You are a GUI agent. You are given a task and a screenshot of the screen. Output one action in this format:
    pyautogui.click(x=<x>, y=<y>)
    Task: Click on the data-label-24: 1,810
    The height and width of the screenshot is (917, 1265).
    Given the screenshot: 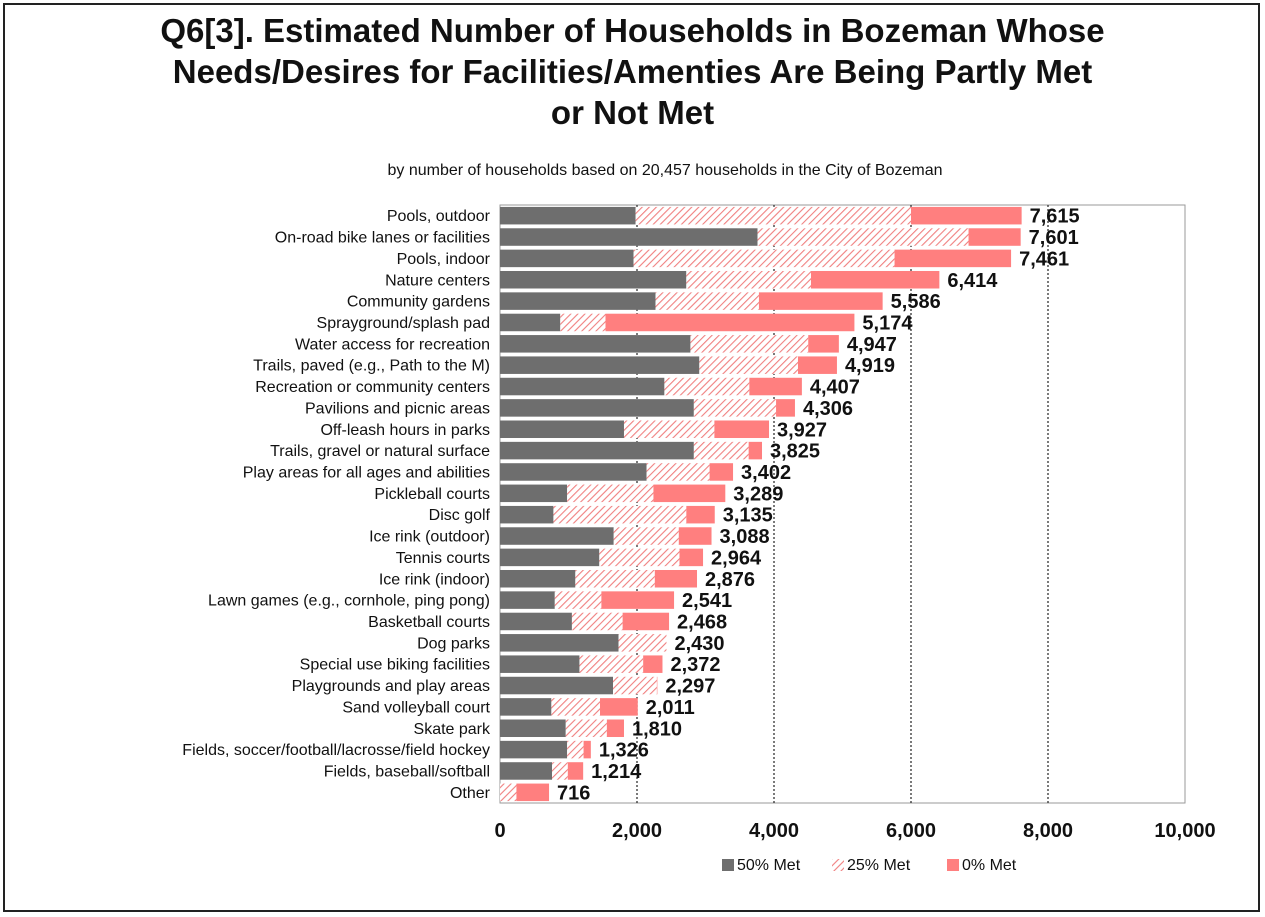 What is the action you would take?
    pyautogui.click(x=657, y=729)
    